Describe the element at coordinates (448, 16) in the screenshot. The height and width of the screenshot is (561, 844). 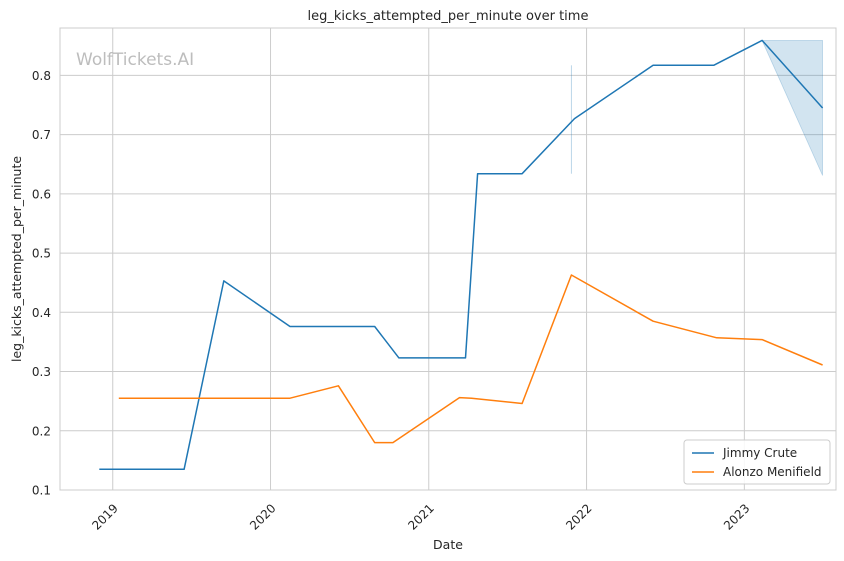
I see `chart-title: leg_kicks_attempted_per_minute over time` at that location.